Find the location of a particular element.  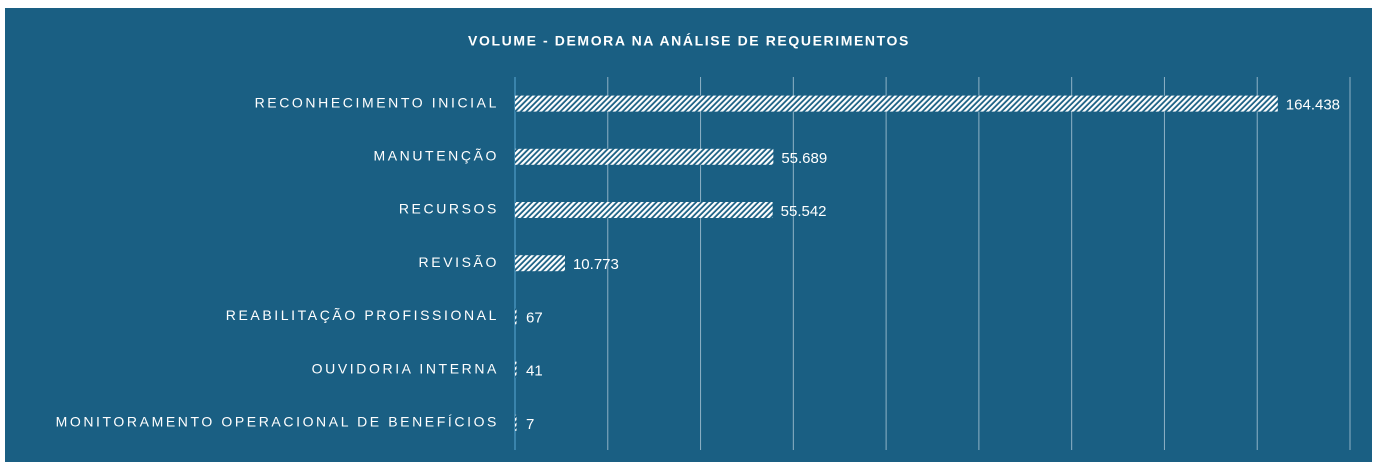

y-tick-label: REVISÃO is located at coordinates (459, 262).